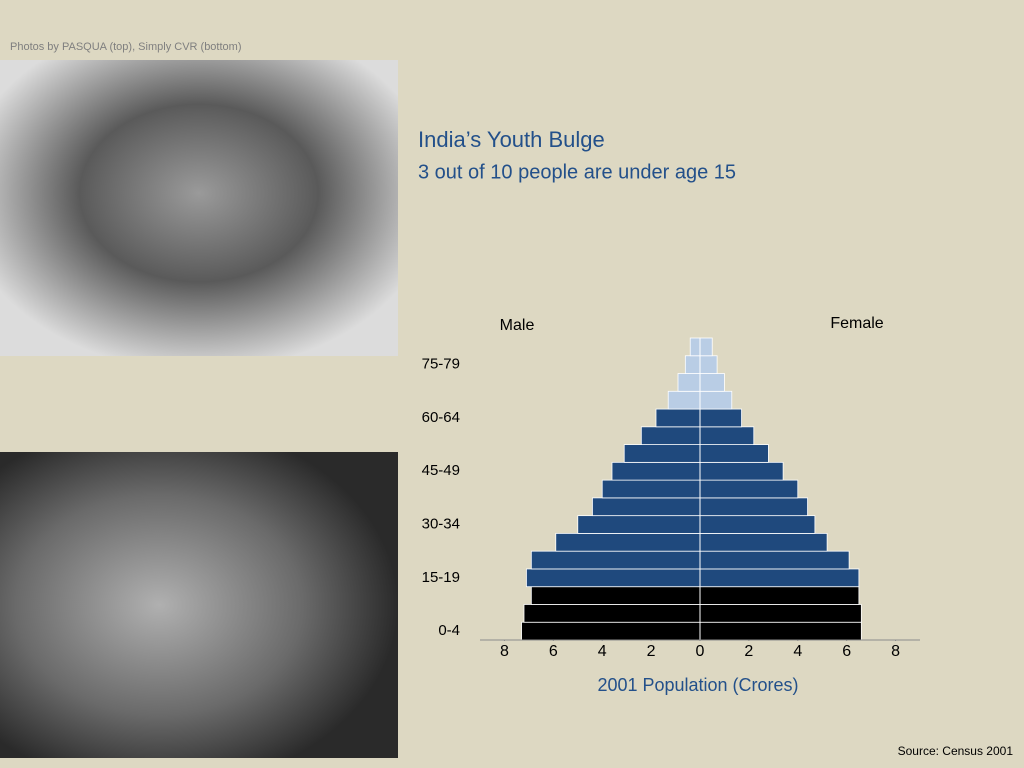 The height and width of the screenshot is (768, 1024). What do you see at coordinates (441, 577) in the screenshot?
I see `y-tick-label: 15-19` at bounding box center [441, 577].